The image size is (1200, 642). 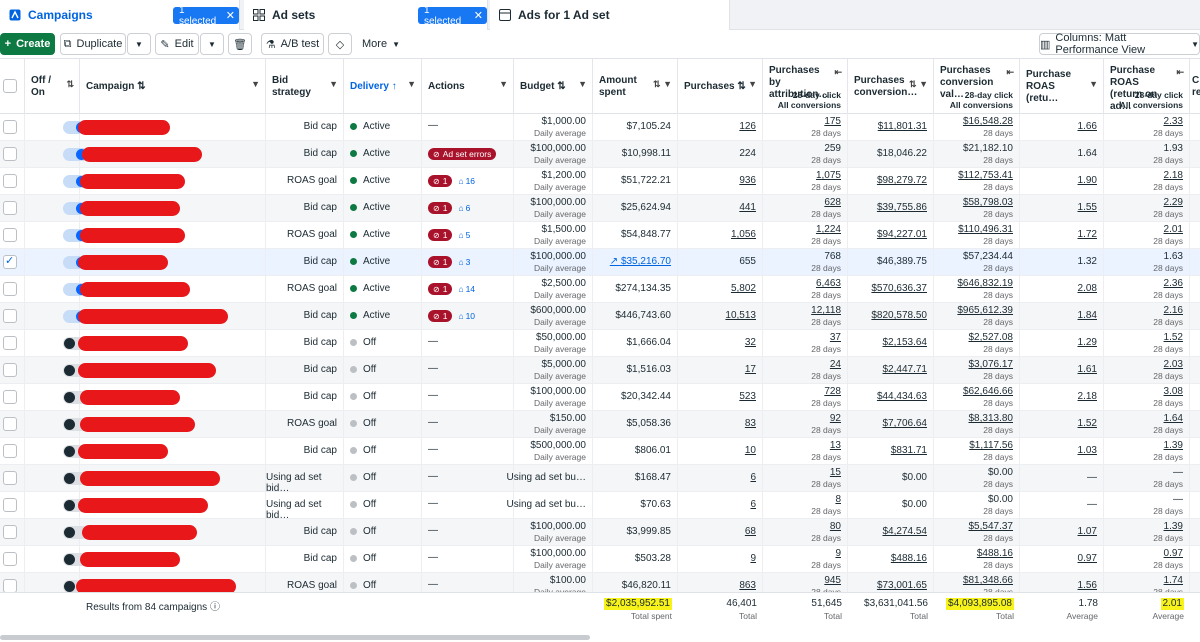 I want to click on purchases-attribution-value: 13, so click(x=835, y=445).